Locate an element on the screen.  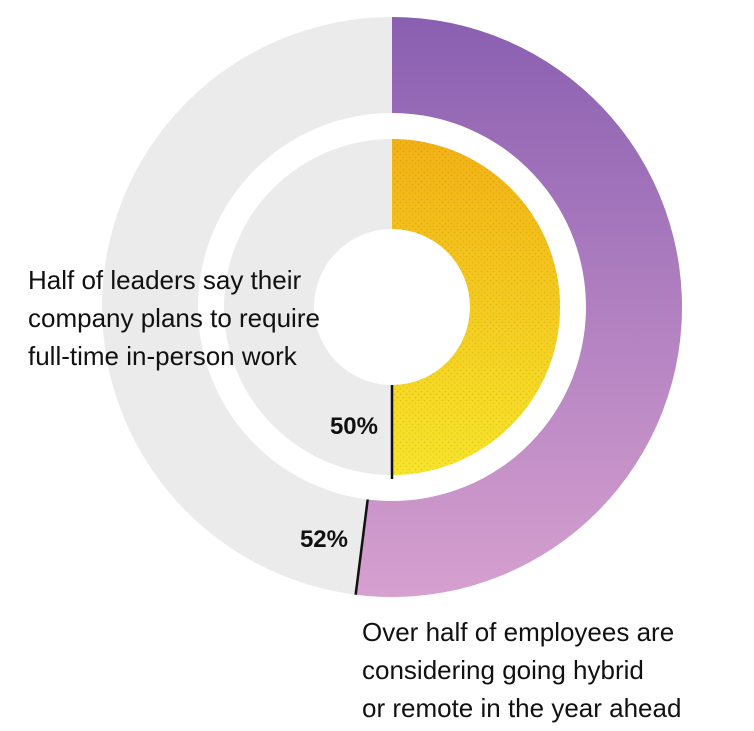
employees-annotation-line-1: Over half of employees are is located at coordinates (518, 632).